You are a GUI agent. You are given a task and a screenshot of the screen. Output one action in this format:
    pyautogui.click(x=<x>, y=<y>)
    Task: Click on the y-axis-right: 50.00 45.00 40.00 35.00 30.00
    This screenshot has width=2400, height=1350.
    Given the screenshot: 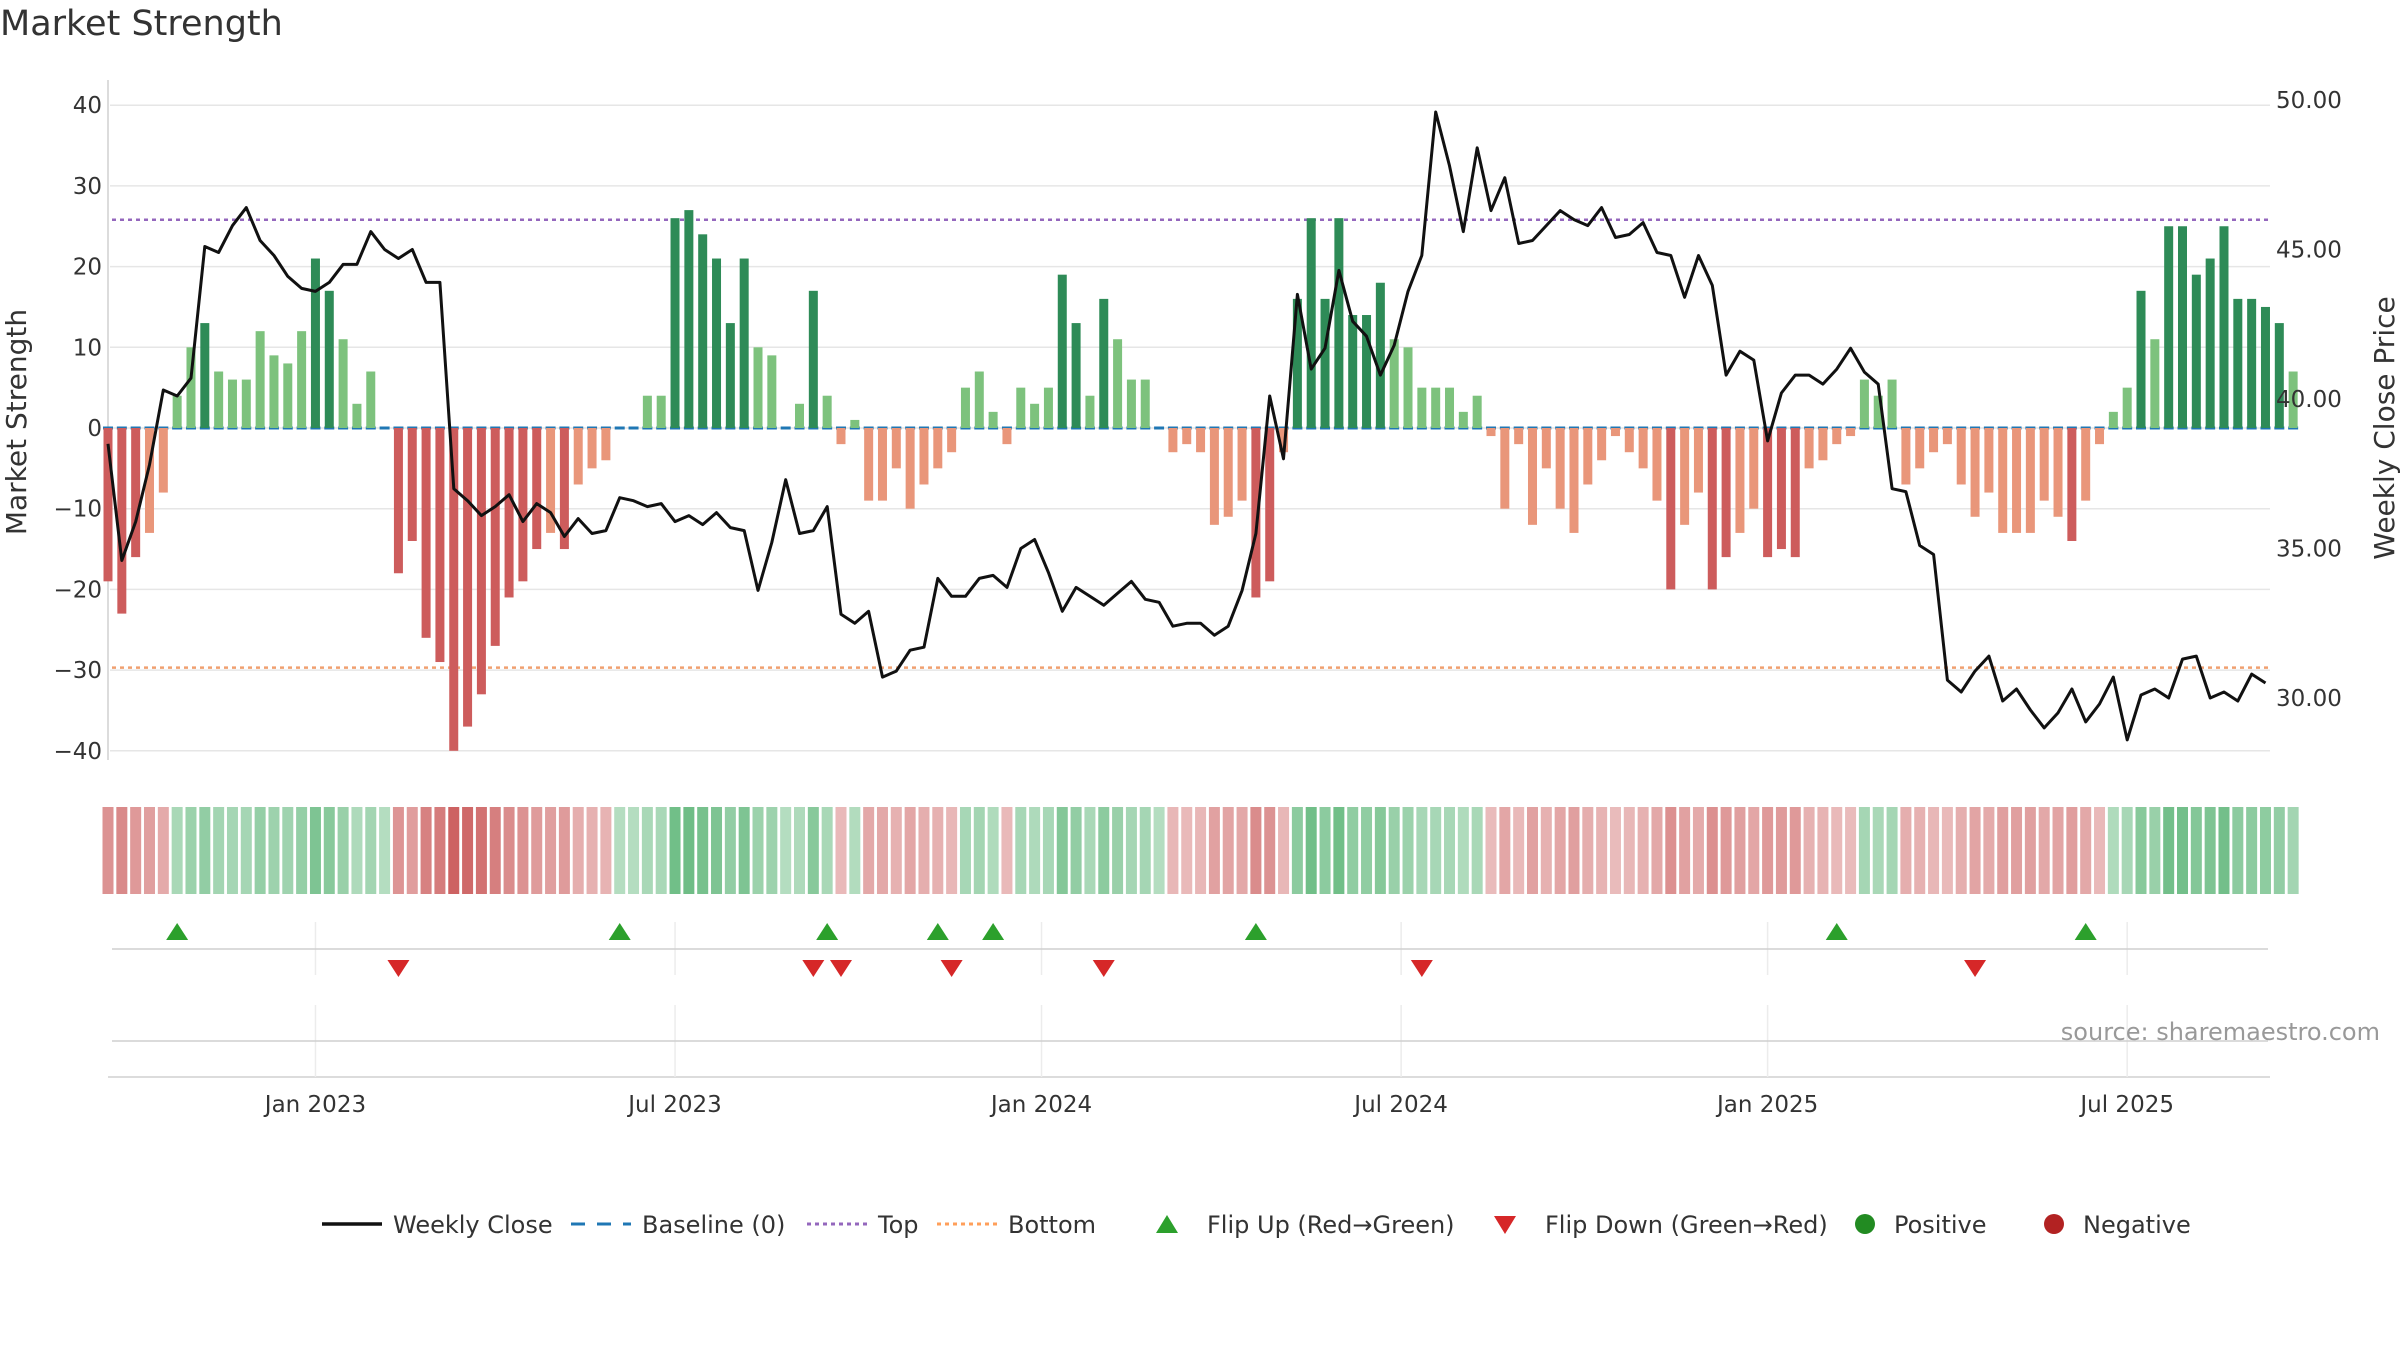 What is the action you would take?
    pyautogui.click(x=2309, y=400)
    